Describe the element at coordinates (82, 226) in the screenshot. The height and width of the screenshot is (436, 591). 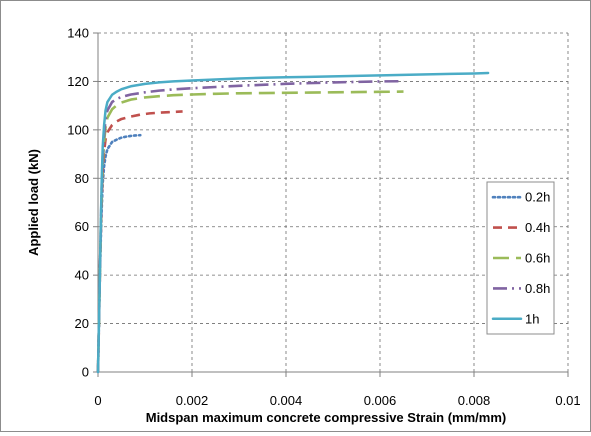
I see `y-tick-label-3: 60` at that location.